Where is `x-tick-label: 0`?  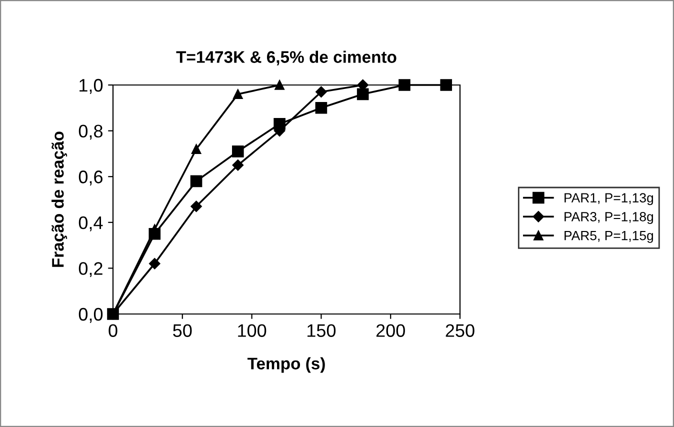
x-tick-label: 0 is located at coordinates (113, 330).